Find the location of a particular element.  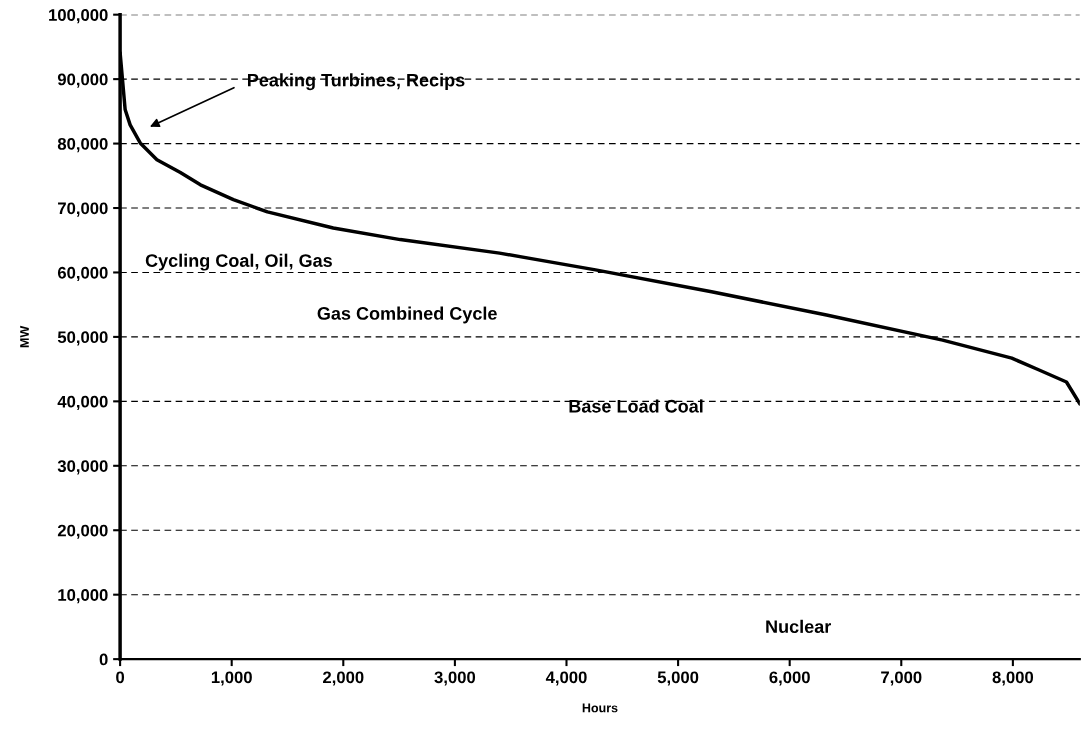

y-tick-label: 90,000 is located at coordinates (82, 80).